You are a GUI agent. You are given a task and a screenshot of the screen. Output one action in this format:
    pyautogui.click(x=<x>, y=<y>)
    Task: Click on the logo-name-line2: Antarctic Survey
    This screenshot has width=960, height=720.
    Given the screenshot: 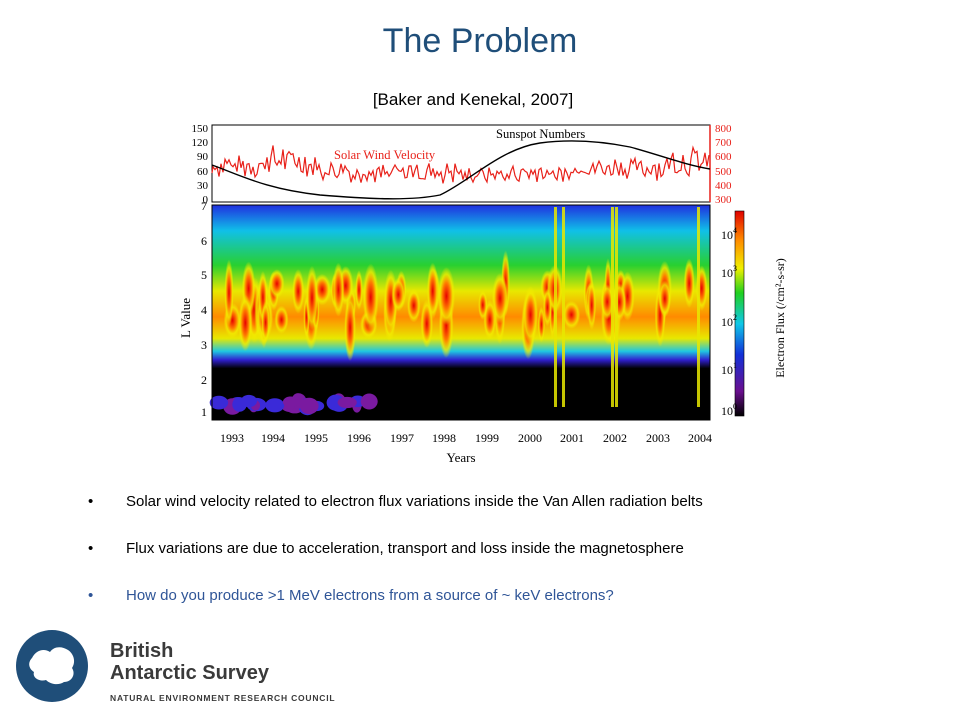 What is the action you would take?
    pyautogui.click(x=189, y=673)
    